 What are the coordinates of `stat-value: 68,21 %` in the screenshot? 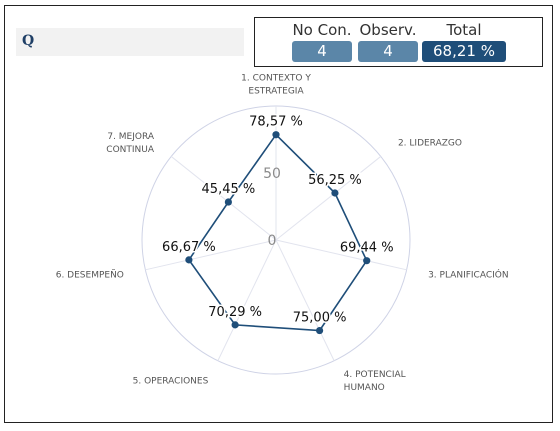 It's located at (464, 51).